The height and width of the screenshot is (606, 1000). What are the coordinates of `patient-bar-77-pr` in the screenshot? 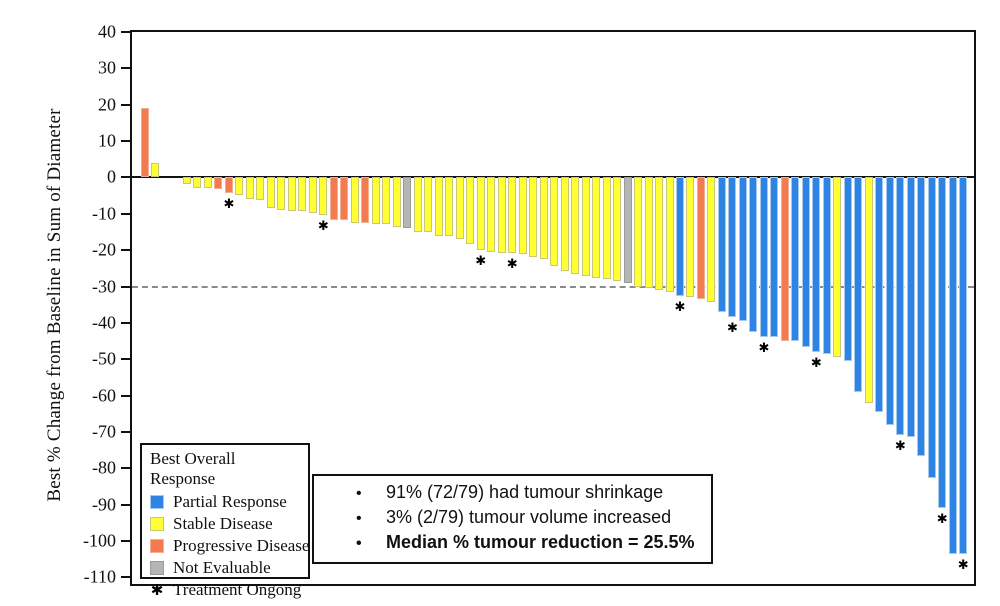 It's located at (942, 343).